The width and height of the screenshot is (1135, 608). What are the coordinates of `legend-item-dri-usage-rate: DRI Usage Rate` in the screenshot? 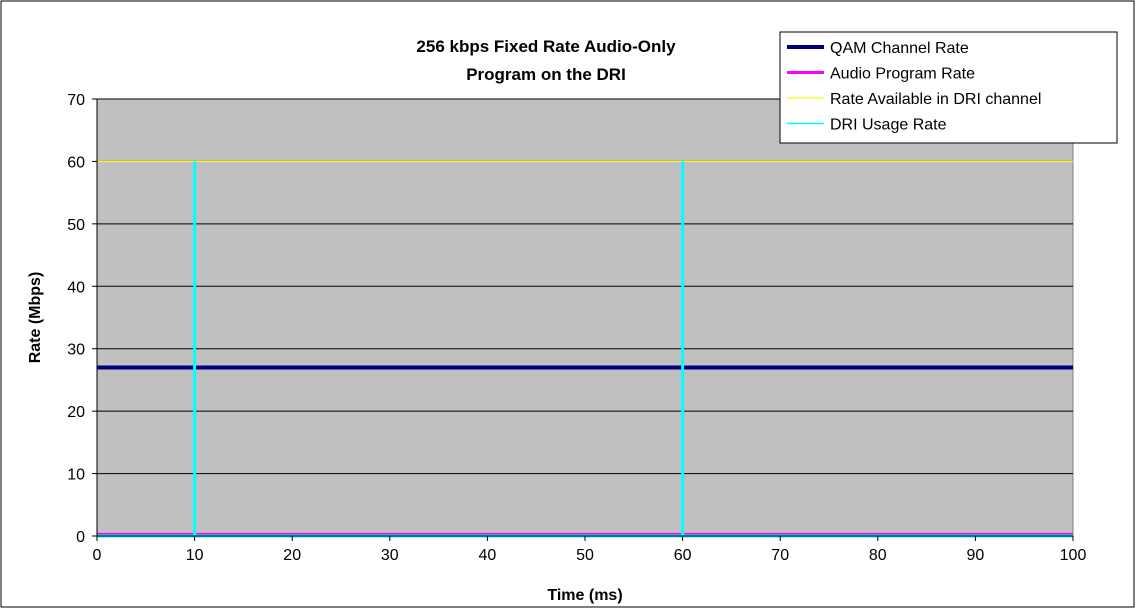 It's located at (867, 125).